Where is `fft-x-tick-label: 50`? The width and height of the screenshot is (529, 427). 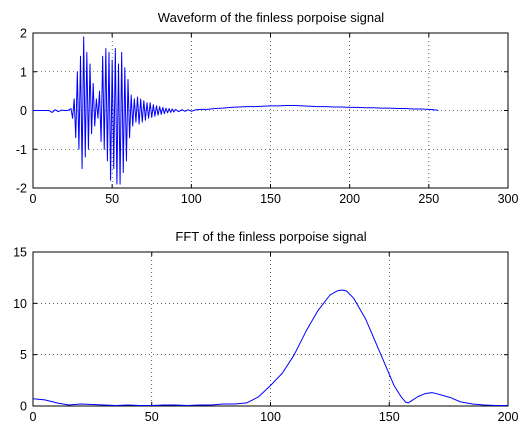
fft-x-tick-label: 50 is located at coordinates (152, 417).